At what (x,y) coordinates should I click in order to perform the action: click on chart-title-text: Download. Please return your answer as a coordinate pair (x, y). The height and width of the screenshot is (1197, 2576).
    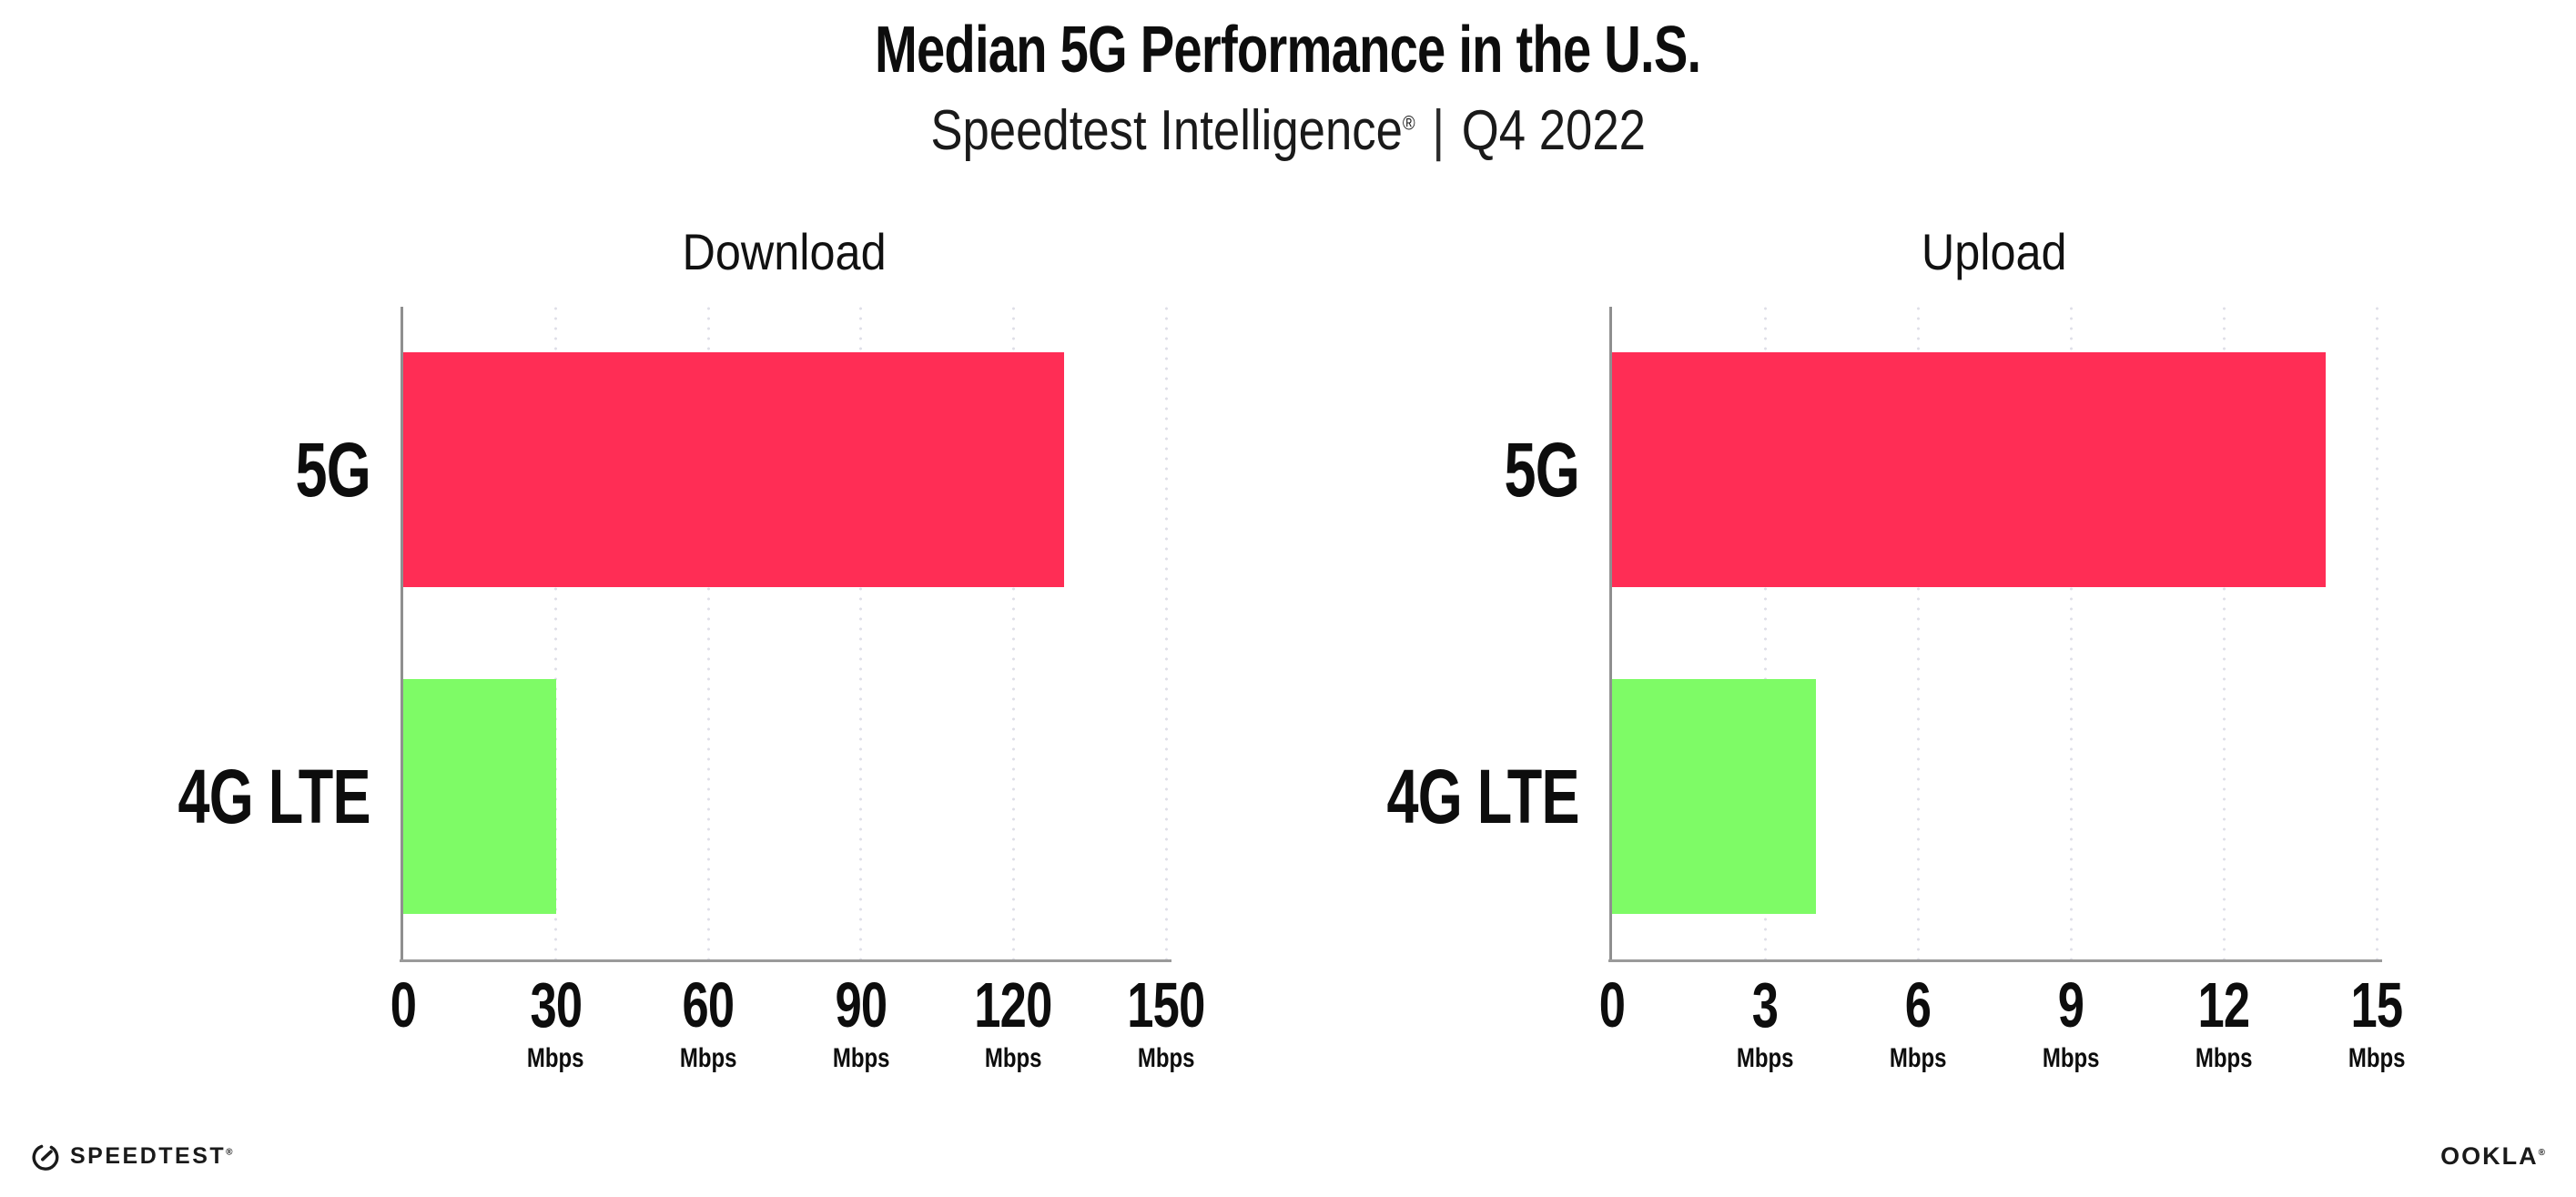
    Looking at the image, I should click on (784, 251).